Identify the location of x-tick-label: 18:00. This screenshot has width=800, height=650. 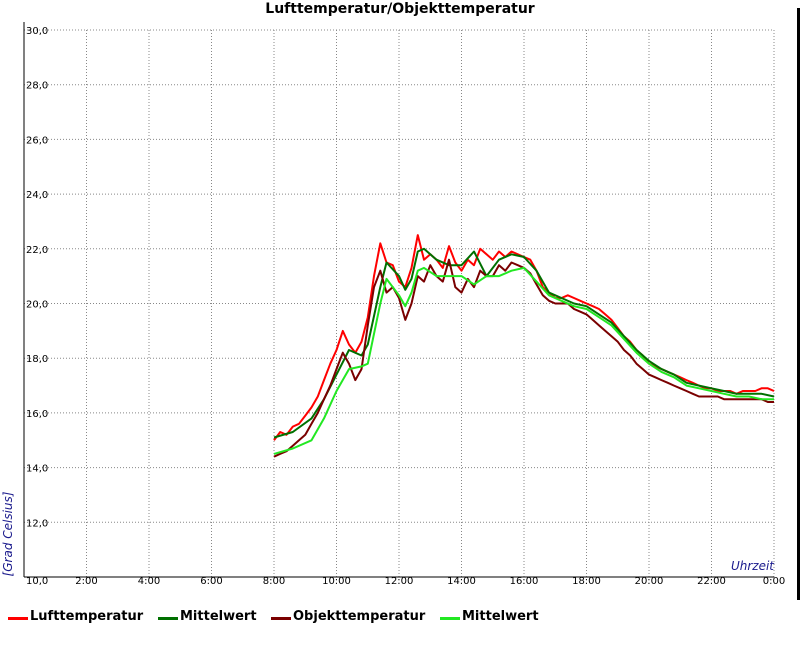
(586, 581).